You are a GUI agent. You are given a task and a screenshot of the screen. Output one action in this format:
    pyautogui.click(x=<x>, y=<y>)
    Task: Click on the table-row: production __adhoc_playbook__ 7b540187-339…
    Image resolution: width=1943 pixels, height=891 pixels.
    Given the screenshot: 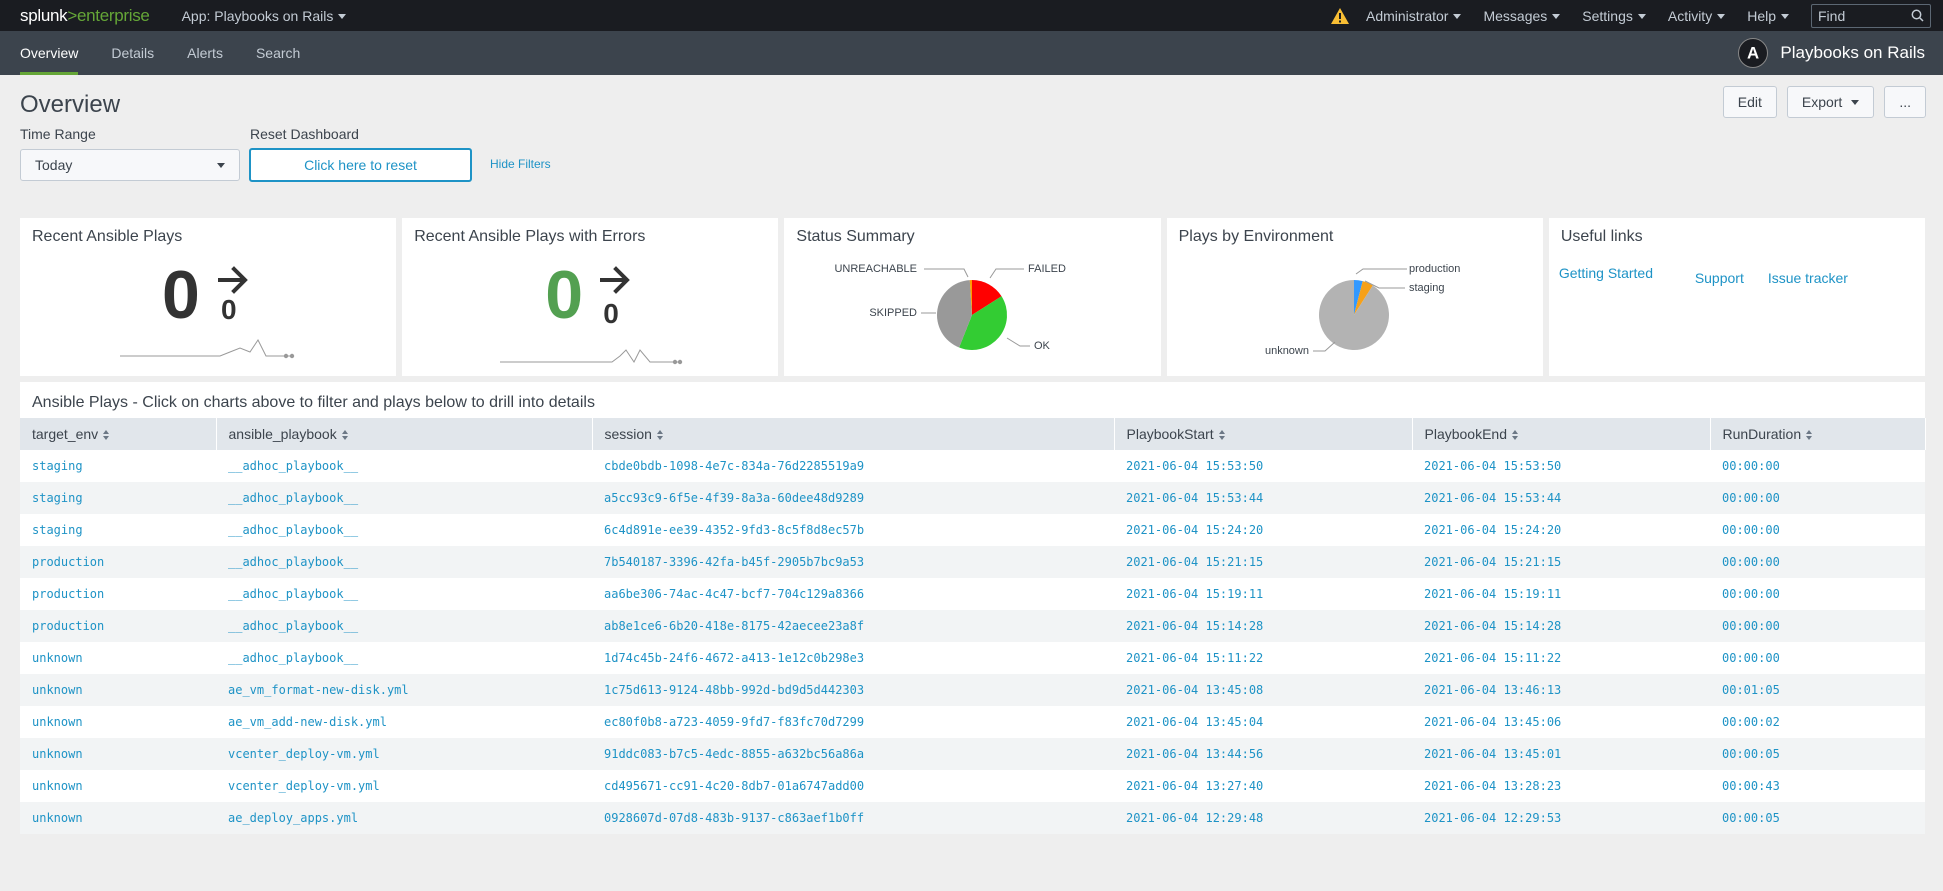 What is the action you would take?
    pyautogui.click(x=972, y=562)
    